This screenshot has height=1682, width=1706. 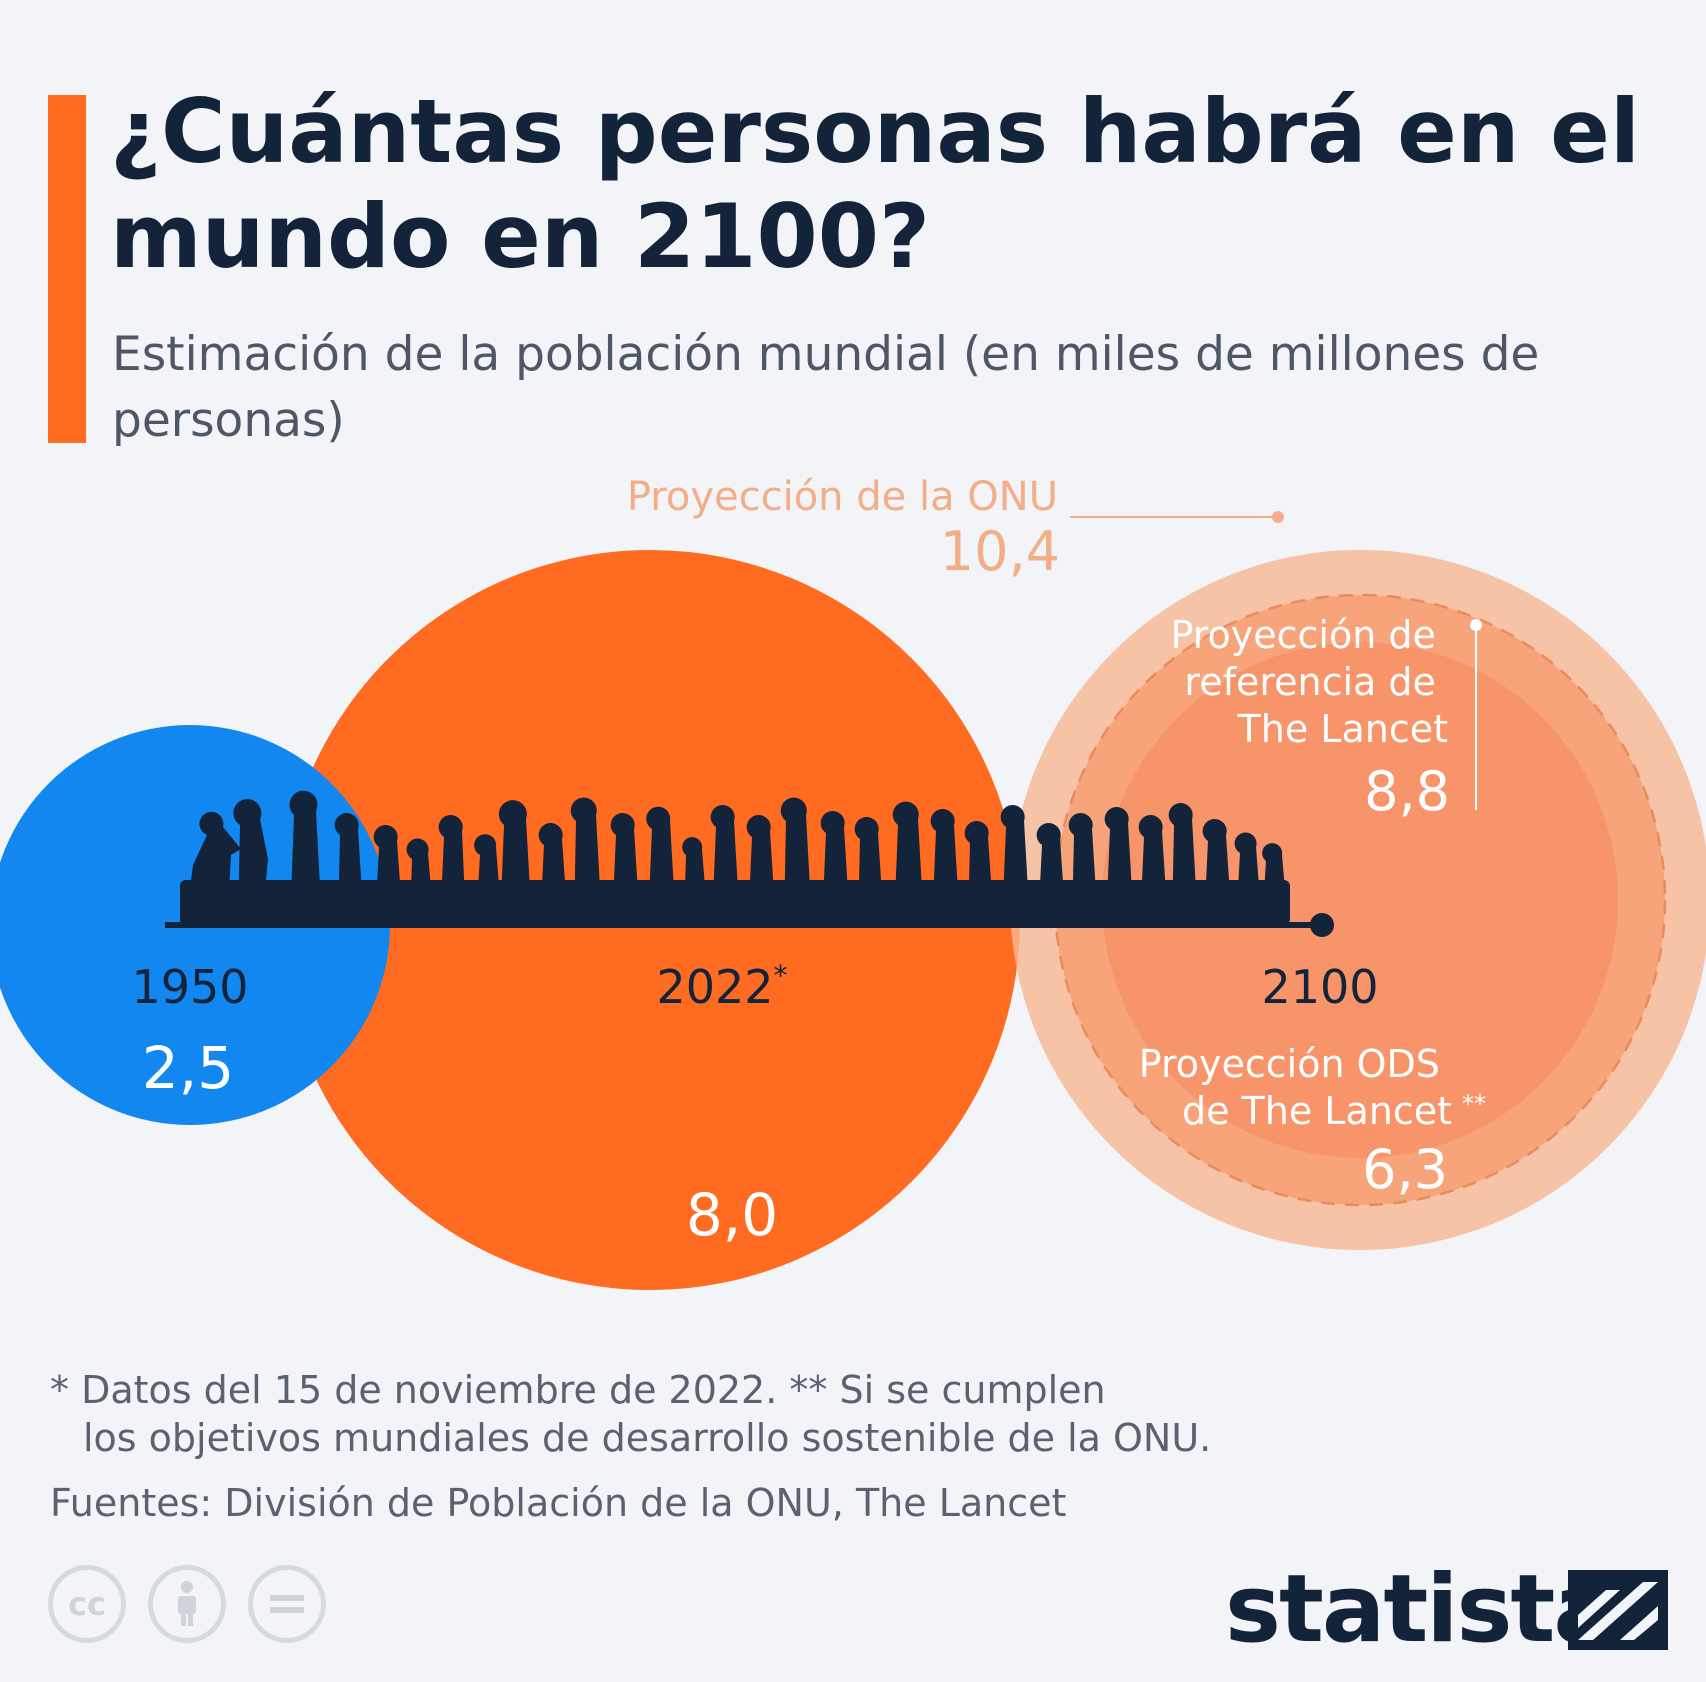 I want to click on year-label-1950: 1950, so click(x=189, y=987).